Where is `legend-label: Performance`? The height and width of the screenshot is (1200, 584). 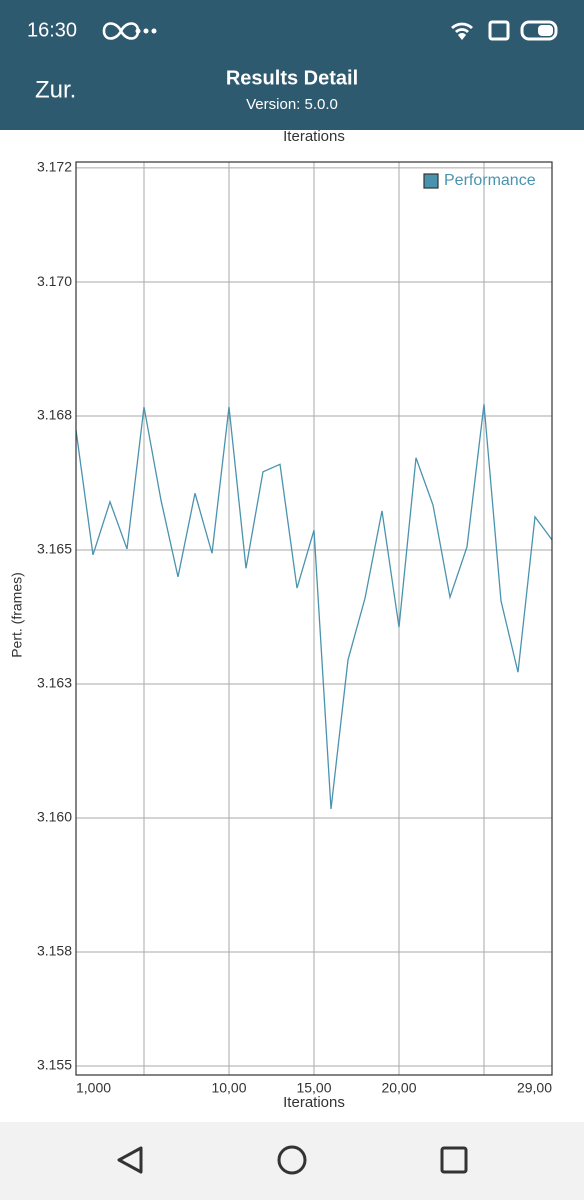
legend-label: Performance is located at coordinates (490, 180).